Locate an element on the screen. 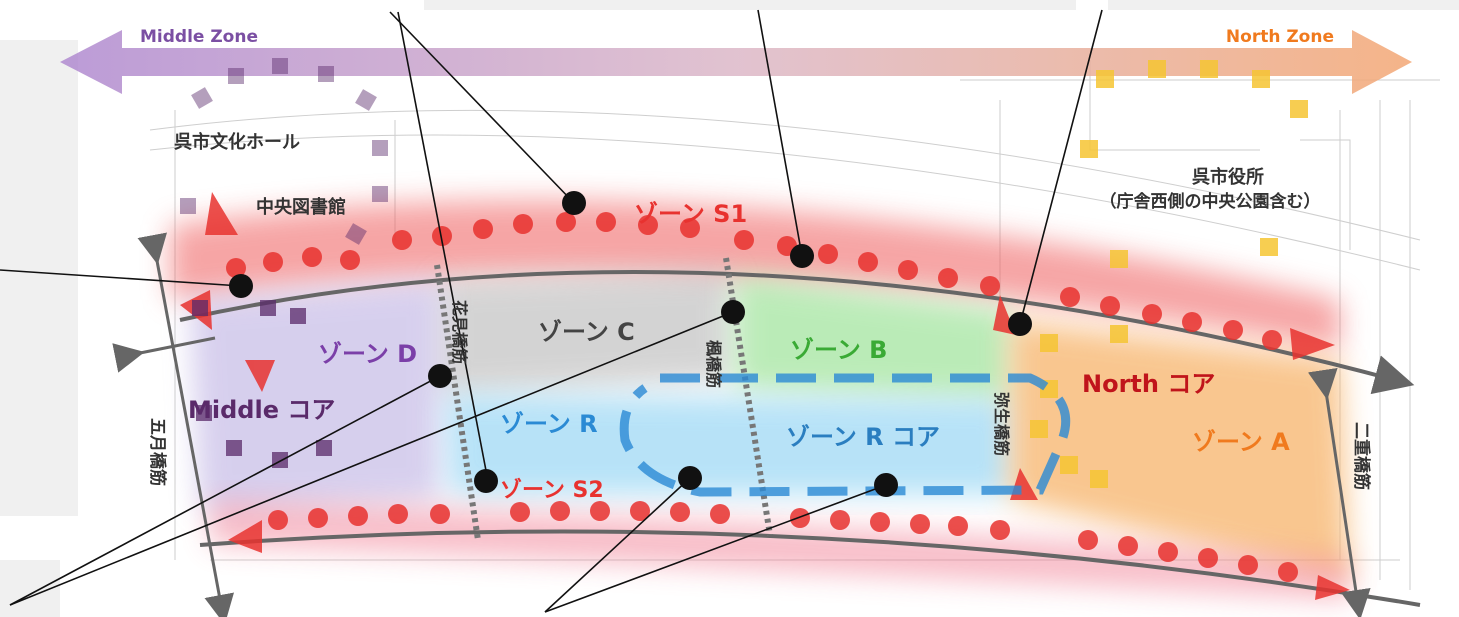  culture-hall-label: 呉市文化ホール is located at coordinates (237, 142).